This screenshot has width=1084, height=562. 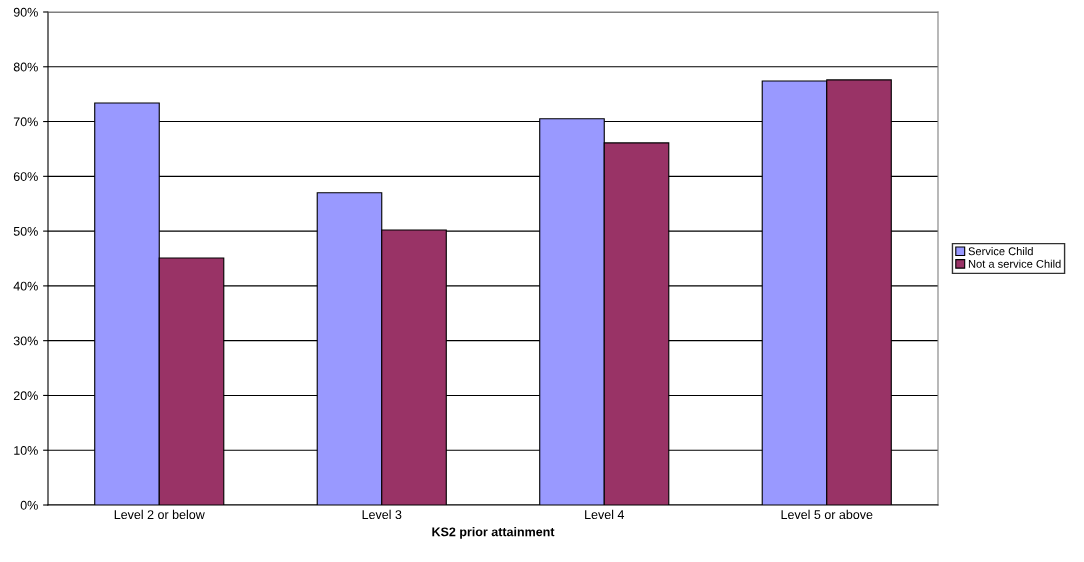 What do you see at coordinates (25, 67) in the screenshot?
I see `y-tick-label: 80%` at bounding box center [25, 67].